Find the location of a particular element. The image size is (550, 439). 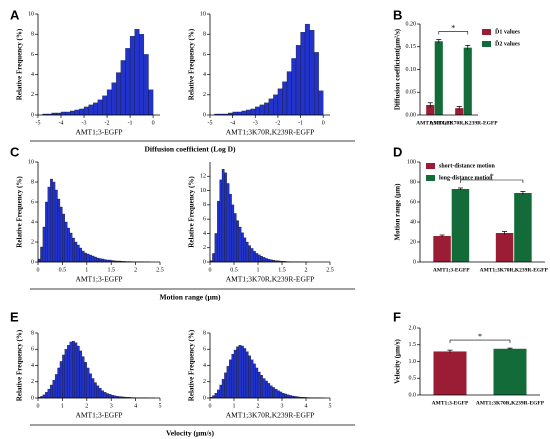

x-tick-label: 2 is located at coordinates (86, 406).